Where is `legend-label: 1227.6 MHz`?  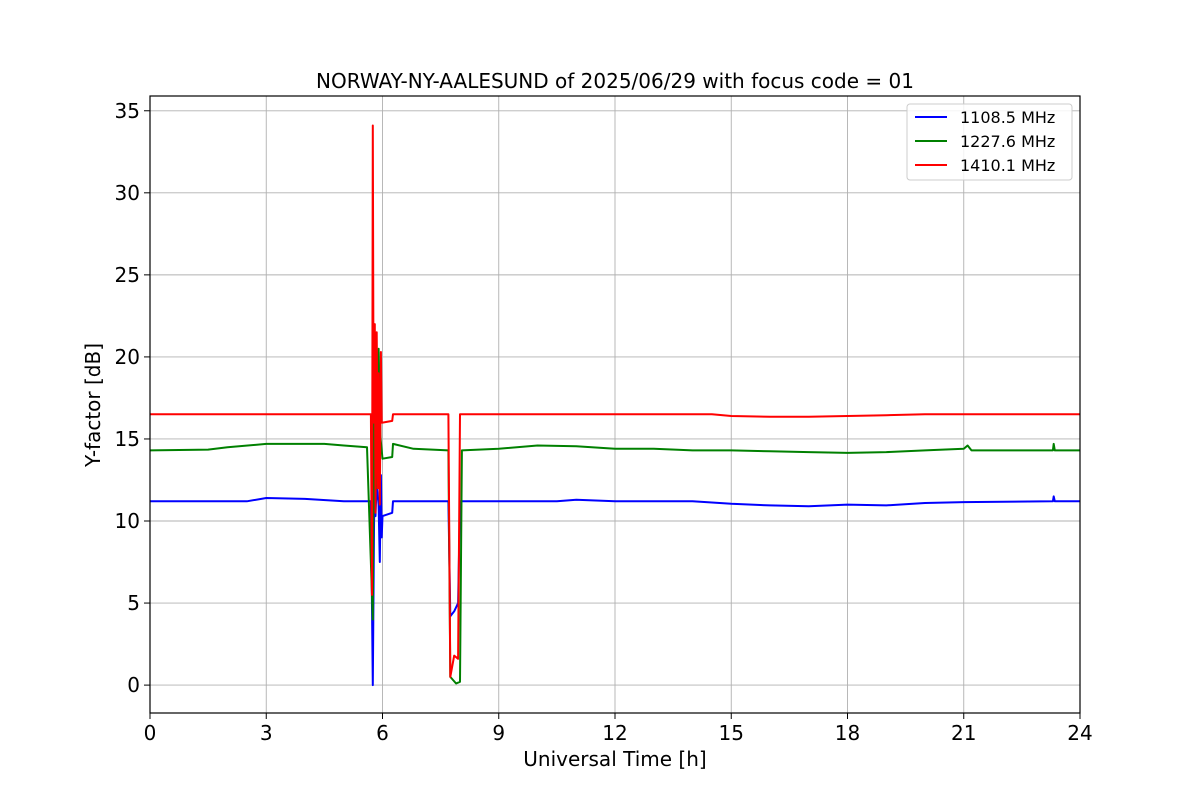
legend-label: 1227.6 MHz is located at coordinates (1007, 141).